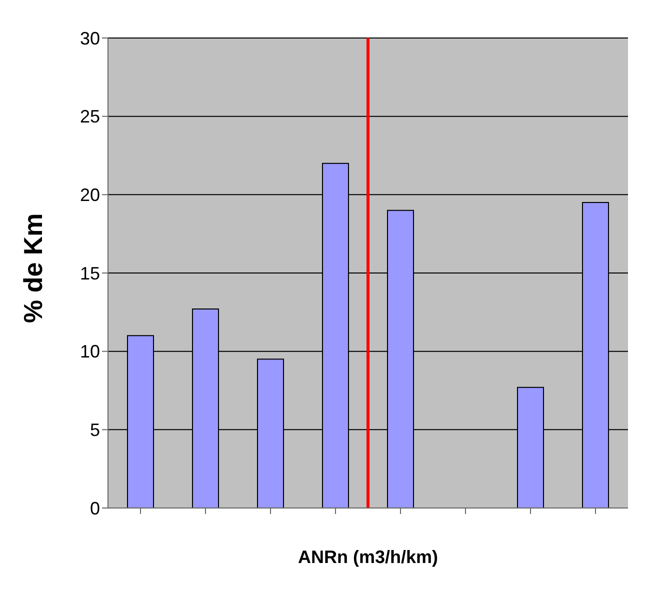 The image size is (659, 598). Describe the element at coordinates (33, 268) in the screenshot. I see `y-axis-title: % de Km` at that location.